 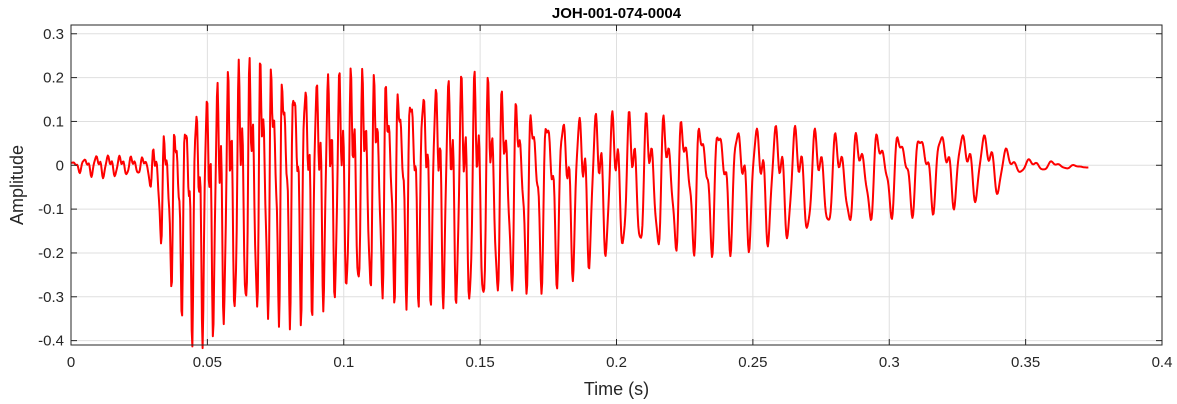 I want to click on x-axis-label: Time (s), so click(x=616, y=389).